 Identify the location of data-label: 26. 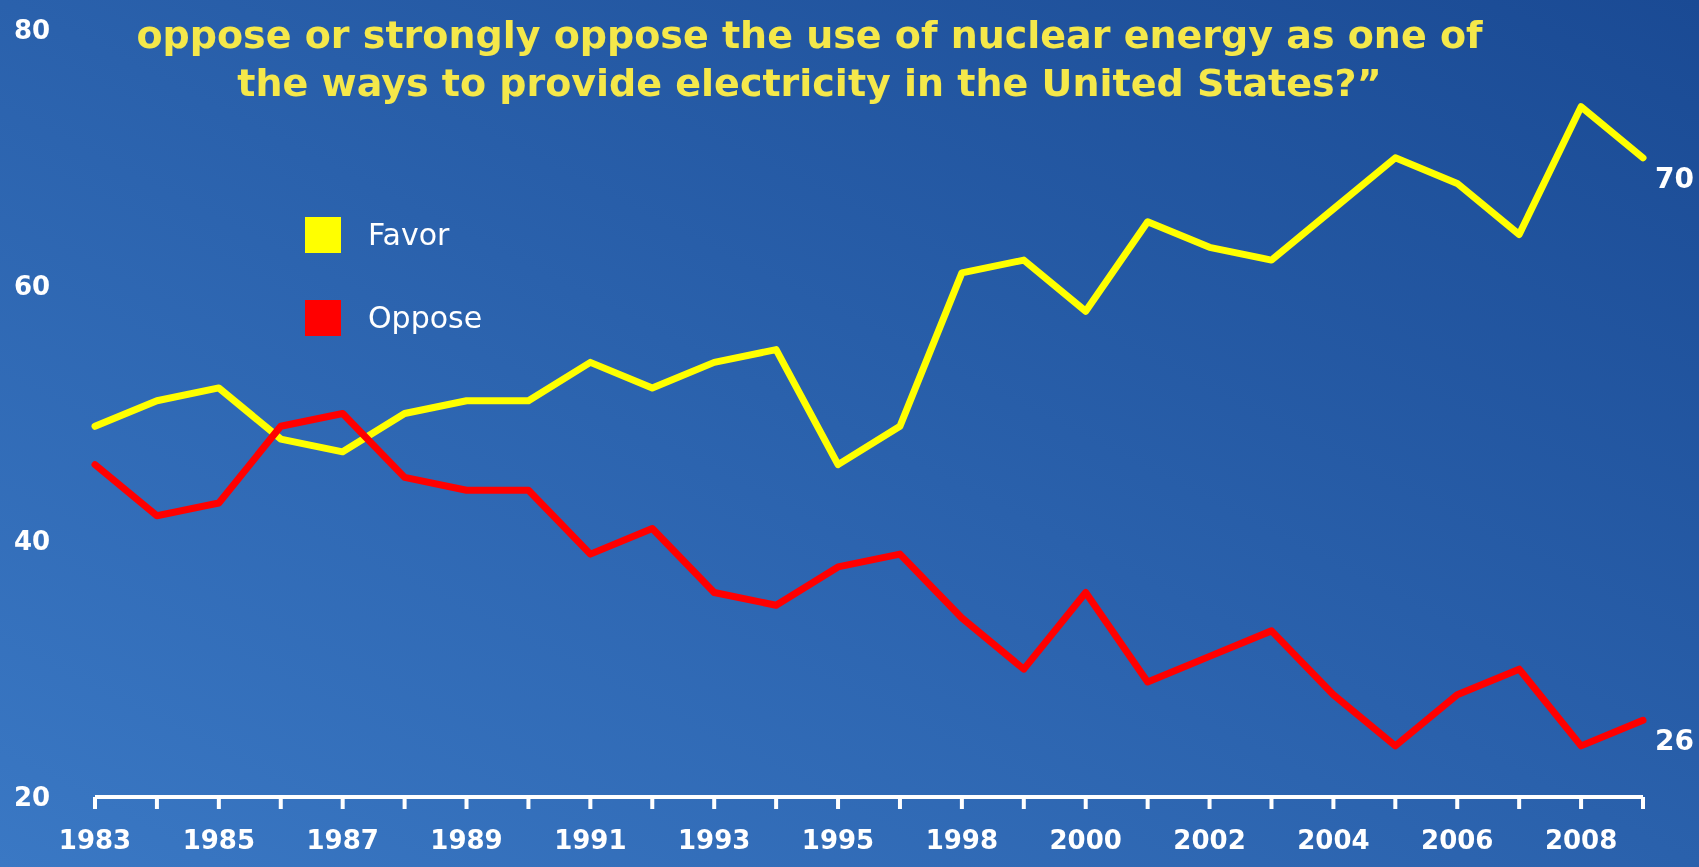
(1674, 741).